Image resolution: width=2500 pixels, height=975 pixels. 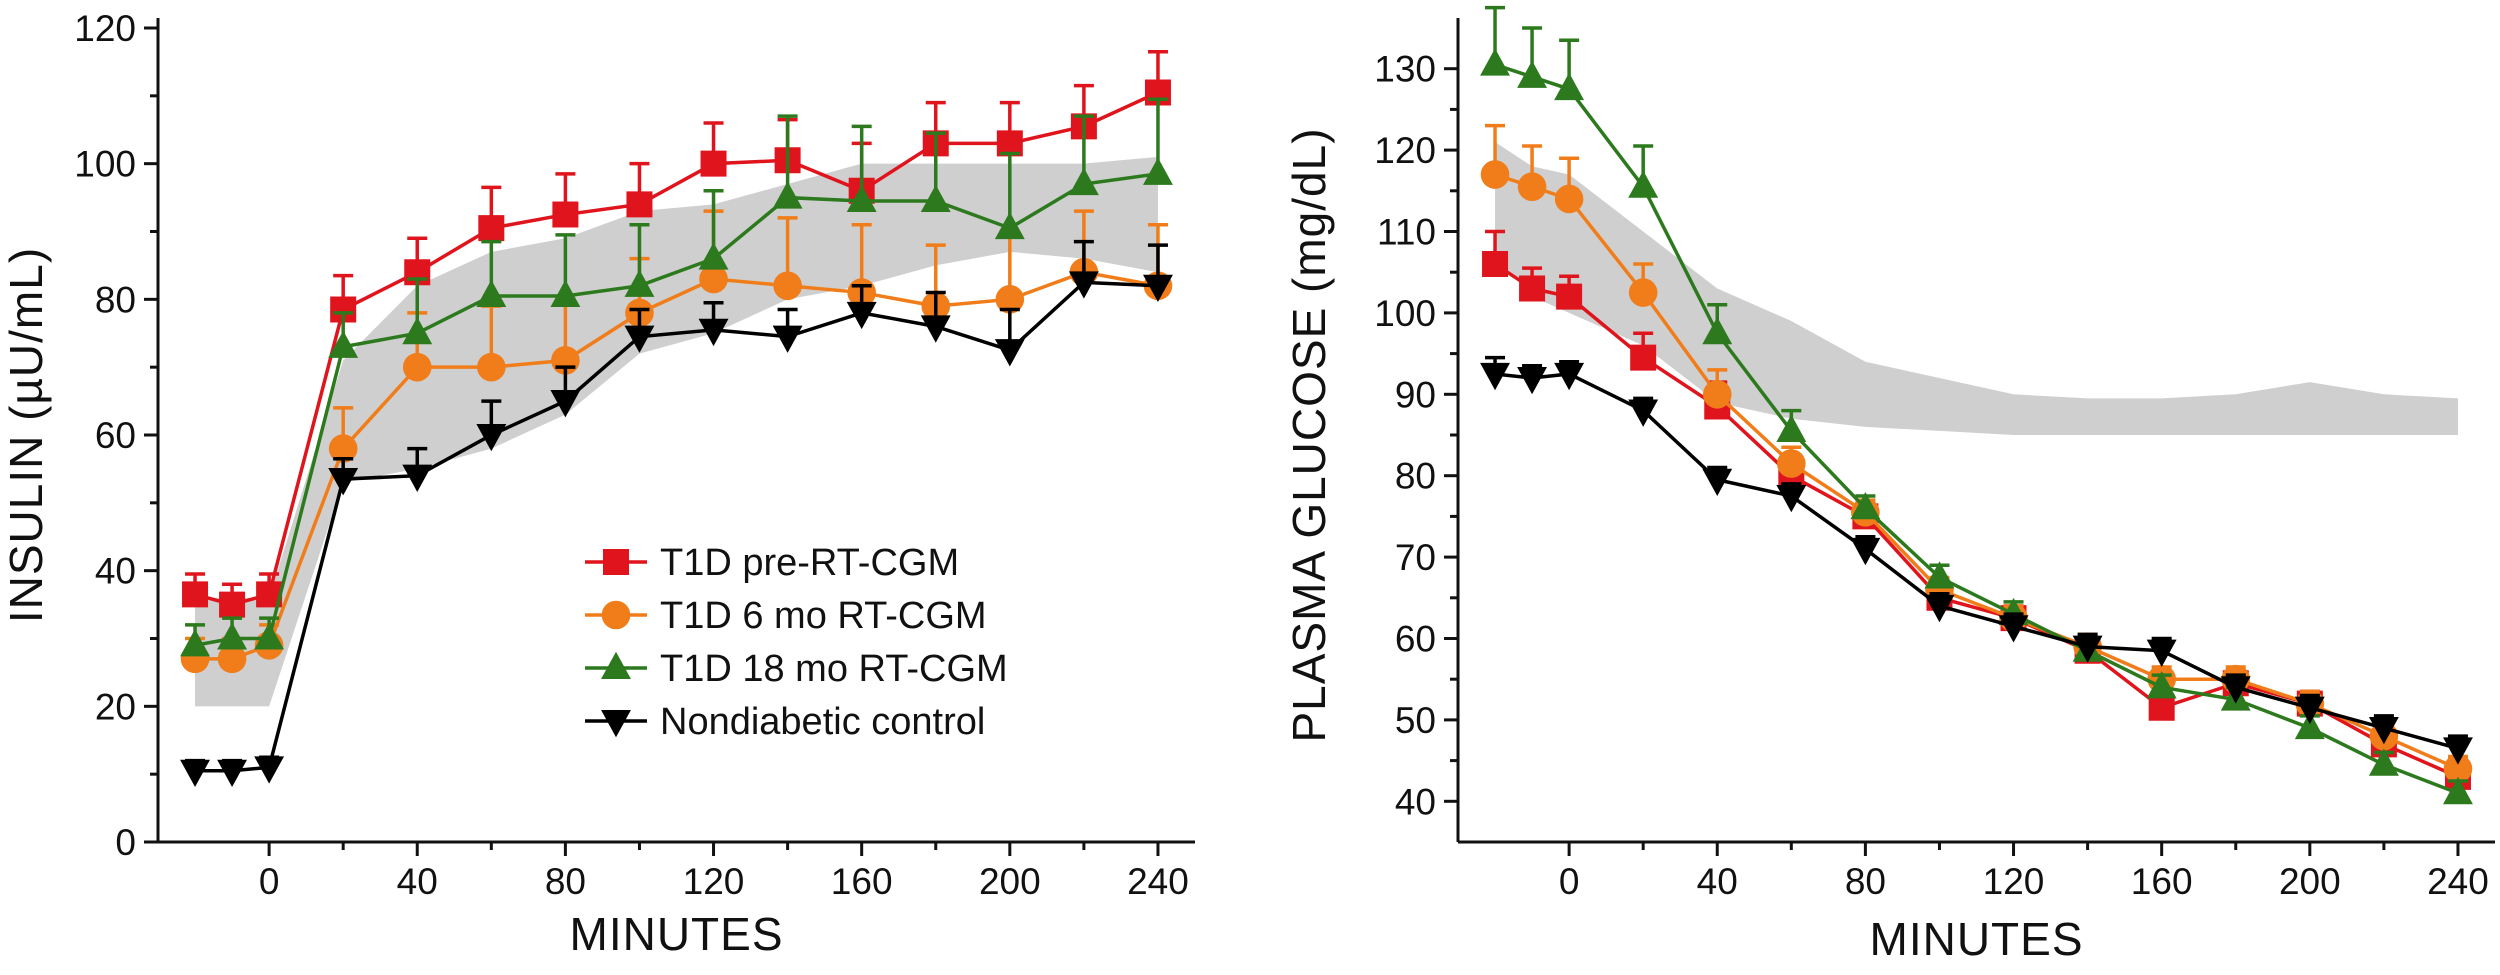 I want to click on legend-label: T1D pre-RT-CGM, so click(x=809, y=563).